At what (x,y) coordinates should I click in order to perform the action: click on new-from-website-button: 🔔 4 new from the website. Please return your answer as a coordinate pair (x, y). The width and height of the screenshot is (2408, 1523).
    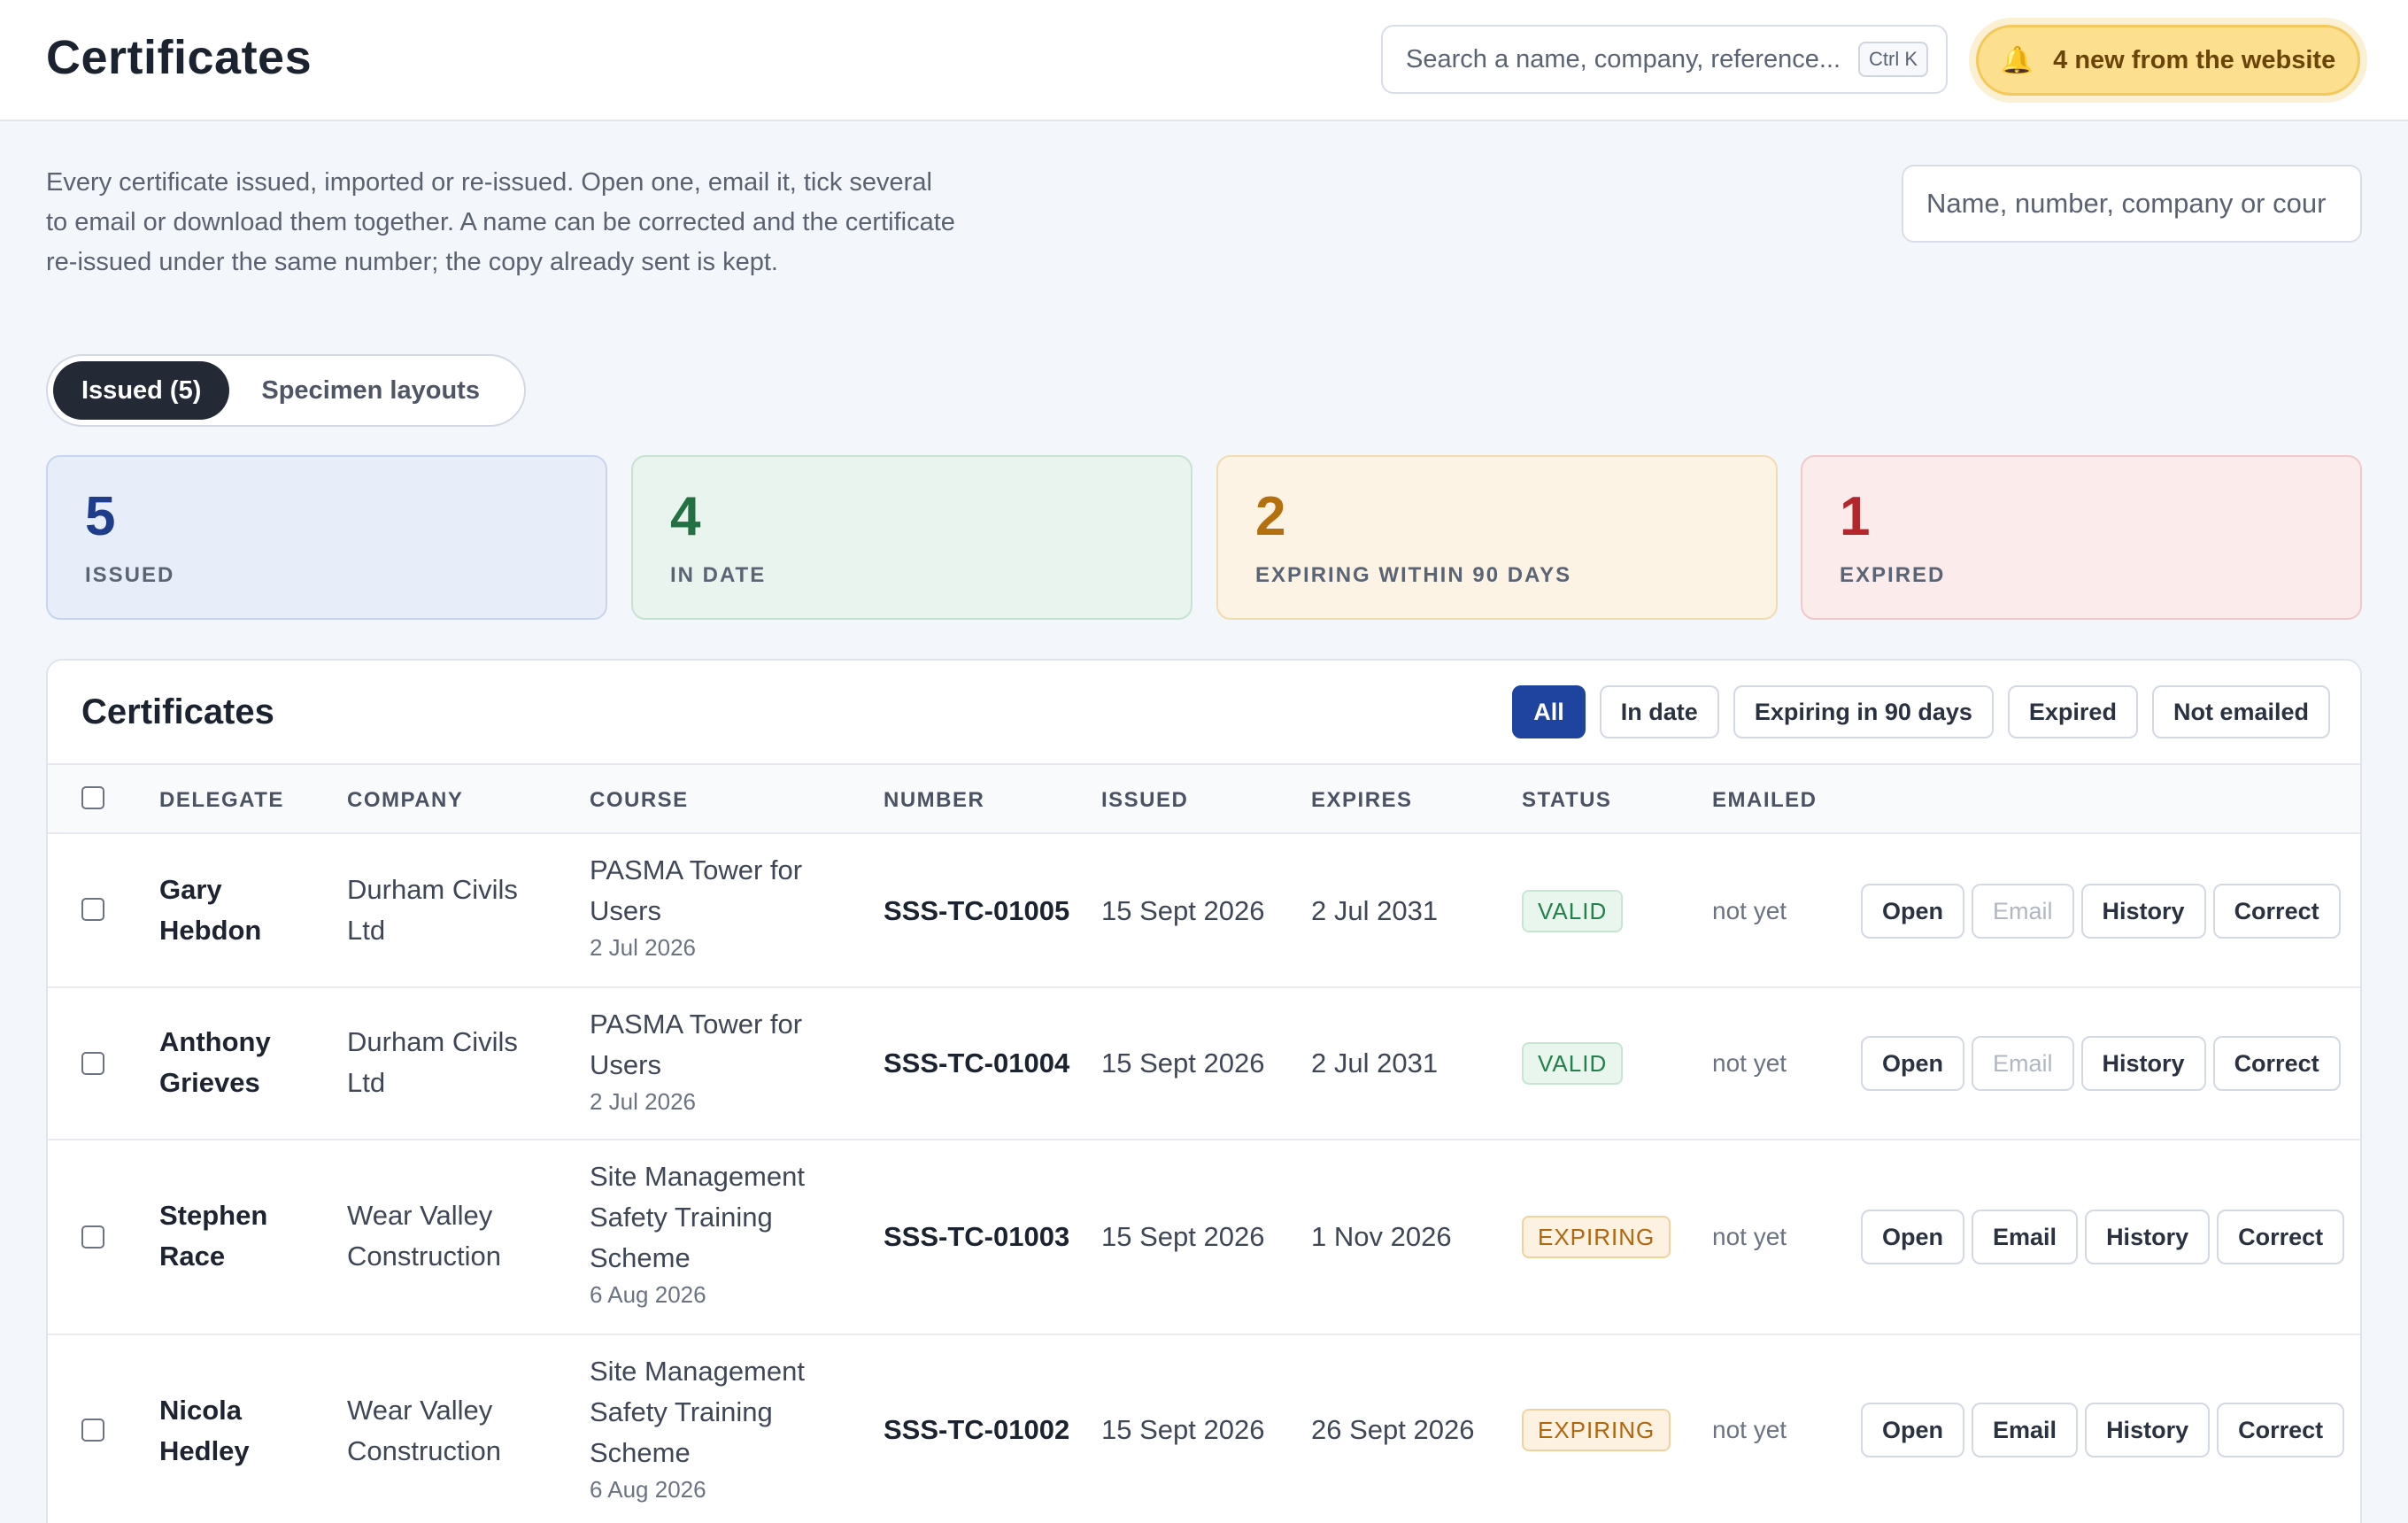
    Looking at the image, I should click on (2168, 60).